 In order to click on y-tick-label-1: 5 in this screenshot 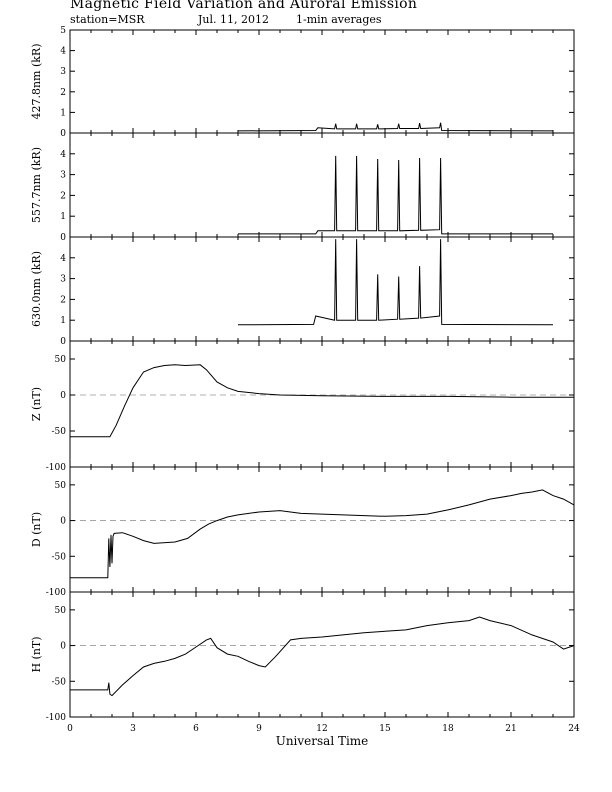, I will do `click(63, 31)`.